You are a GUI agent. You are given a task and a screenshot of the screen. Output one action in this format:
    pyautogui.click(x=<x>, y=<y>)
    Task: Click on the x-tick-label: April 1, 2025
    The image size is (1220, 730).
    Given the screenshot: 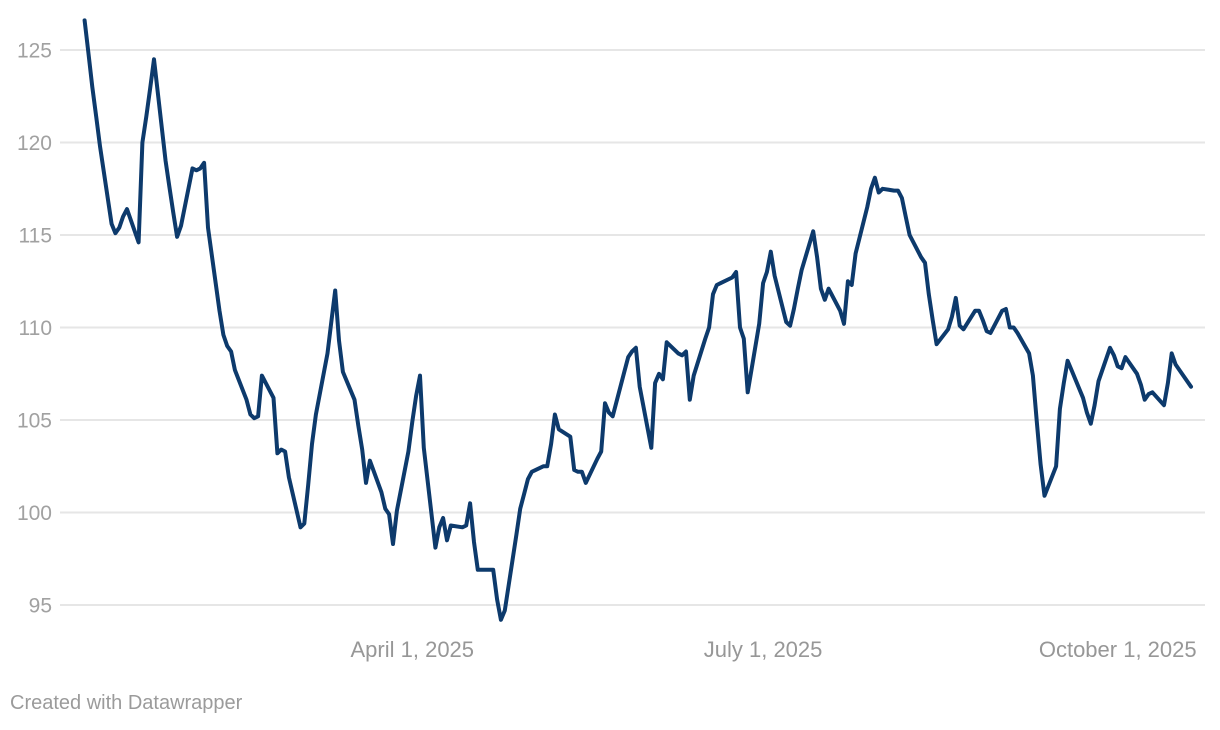 What is the action you would take?
    pyautogui.click(x=413, y=649)
    